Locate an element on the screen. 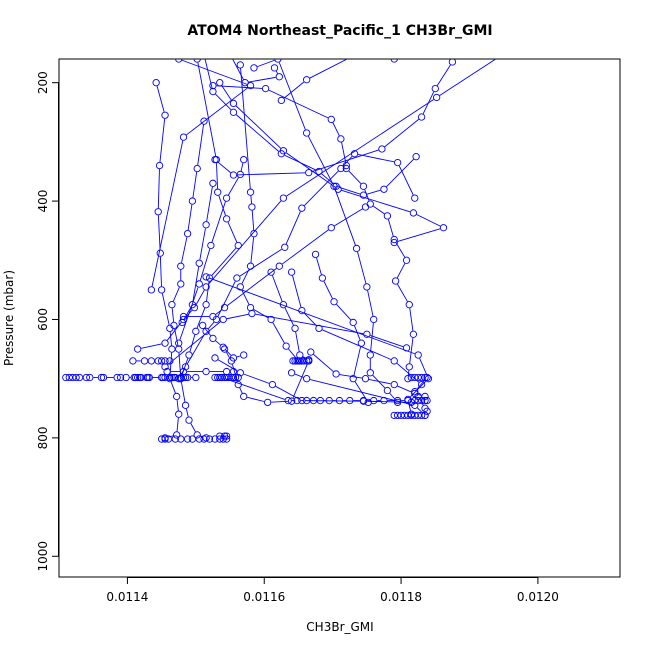 Image resolution: width=650 pixels, height=650 pixels. x-tick-label: 0.0118 is located at coordinates (401, 597).